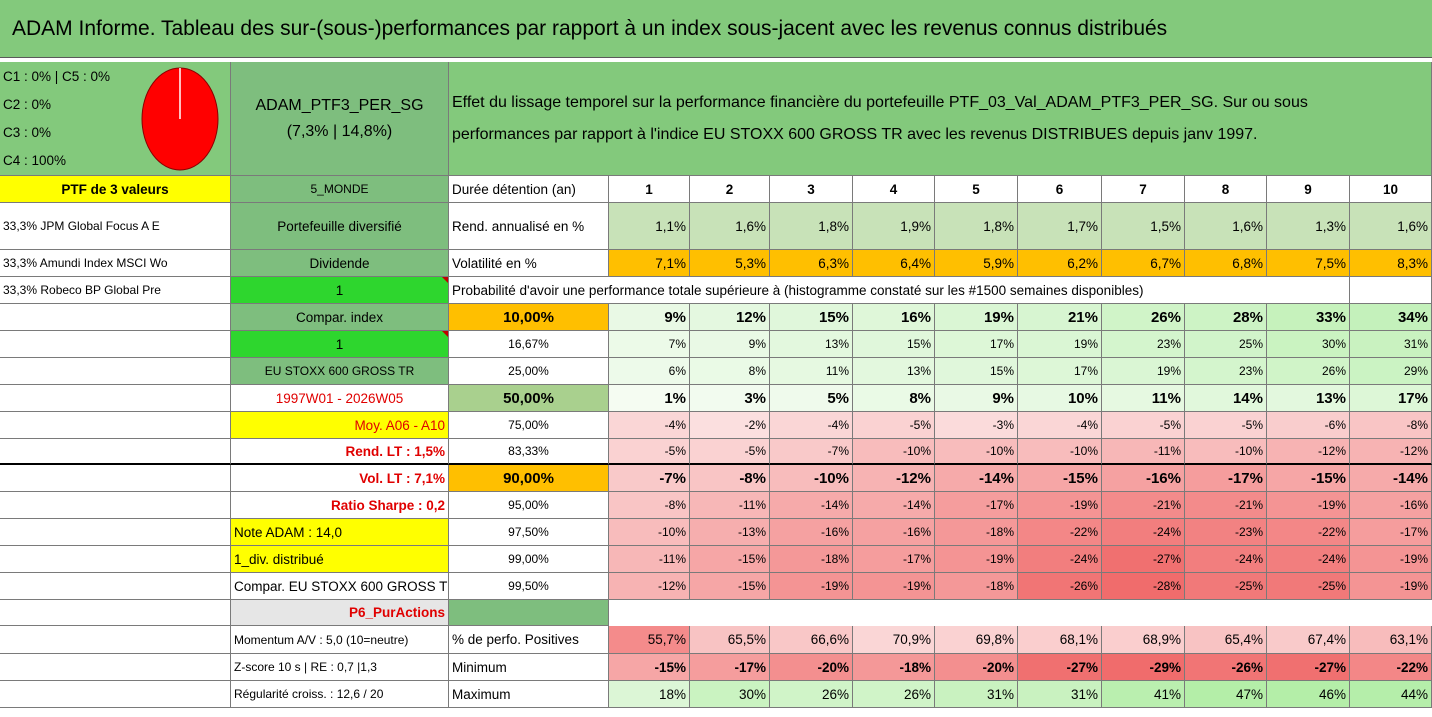 The image size is (1432, 717). I want to click on compar-index-cell: Compar. index, so click(340, 317).